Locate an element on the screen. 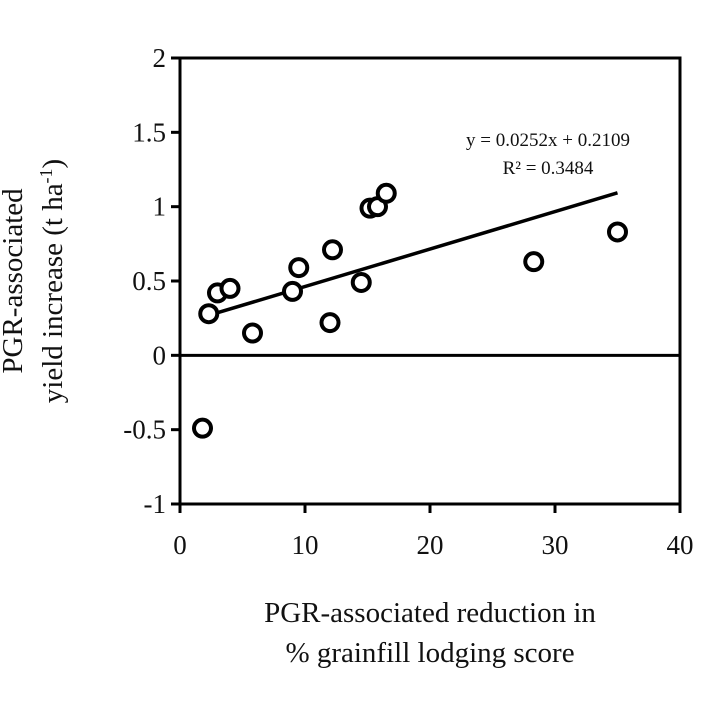 This screenshot has width=720, height=720. x-tick-label: 0 is located at coordinates (180, 545).